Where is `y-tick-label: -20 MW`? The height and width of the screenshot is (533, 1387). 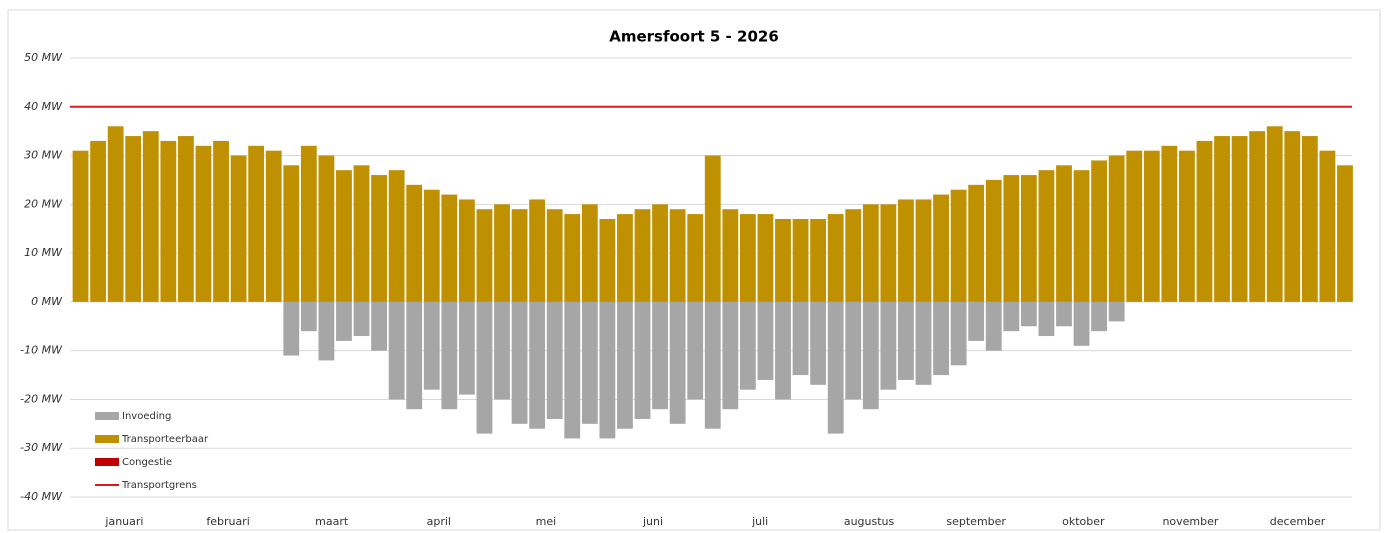
y-tick-label: -20 MW is located at coordinates (41, 398).